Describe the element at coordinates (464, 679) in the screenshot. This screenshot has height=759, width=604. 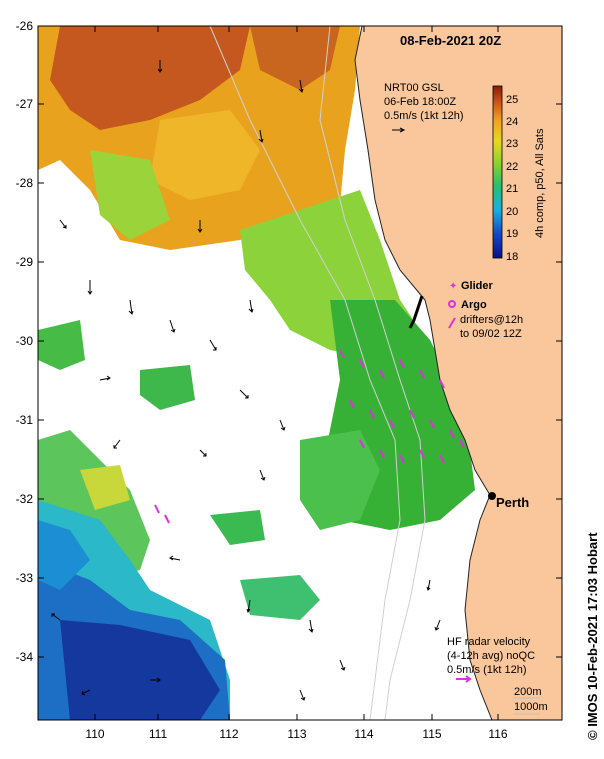
I see `hf-radar-scale-arrow` at that location.